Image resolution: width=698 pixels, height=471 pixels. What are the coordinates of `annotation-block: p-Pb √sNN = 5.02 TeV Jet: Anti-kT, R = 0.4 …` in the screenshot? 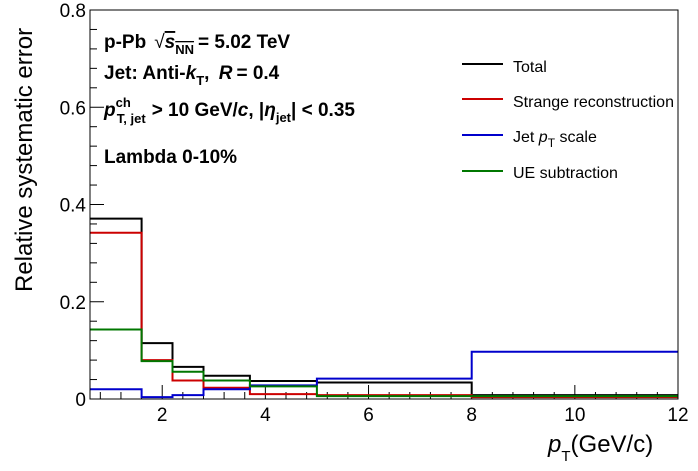 It's located at (229, 100).